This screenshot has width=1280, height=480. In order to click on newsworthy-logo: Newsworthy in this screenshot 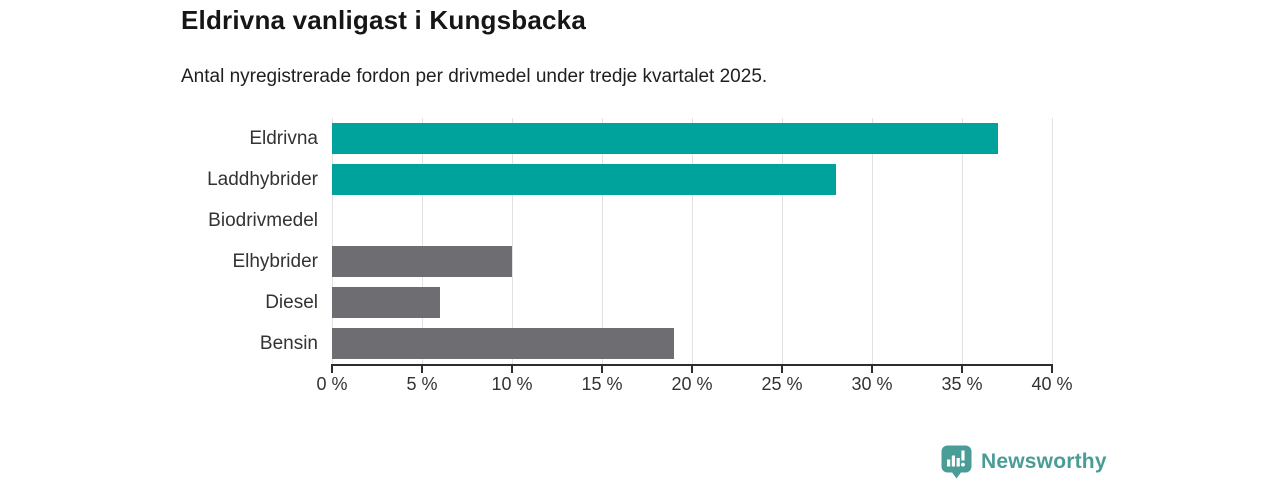, I will do `click(1024, 462)`.